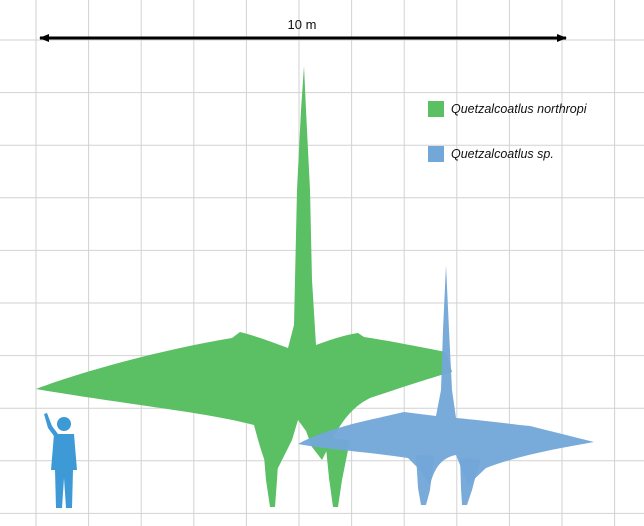  What do you see at coordinates (302, 24) in the screenshot?
I see `scale-bar-label: 10 m` at bounding box center [302, 24].